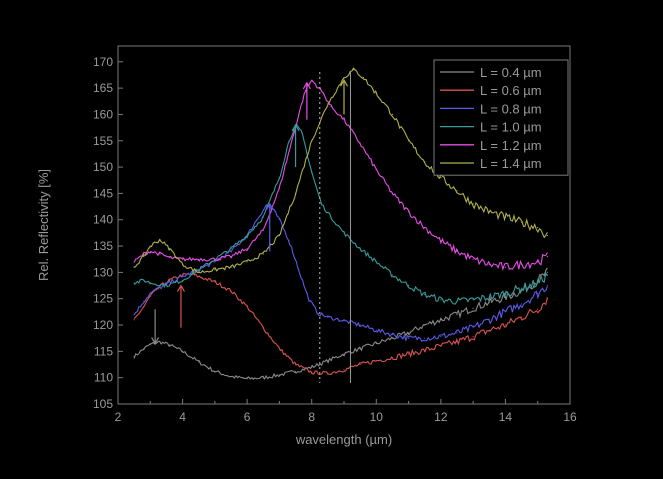  I want to click on y-tick-label: 130, so click(103, 272).